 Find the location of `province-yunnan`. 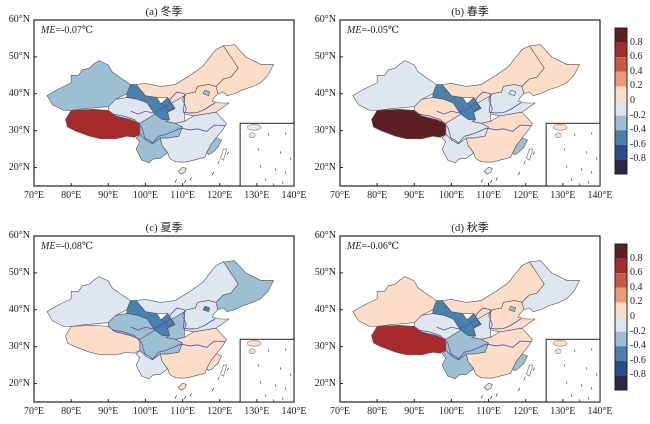

province-yunnan is located at coordinates (152, 364).